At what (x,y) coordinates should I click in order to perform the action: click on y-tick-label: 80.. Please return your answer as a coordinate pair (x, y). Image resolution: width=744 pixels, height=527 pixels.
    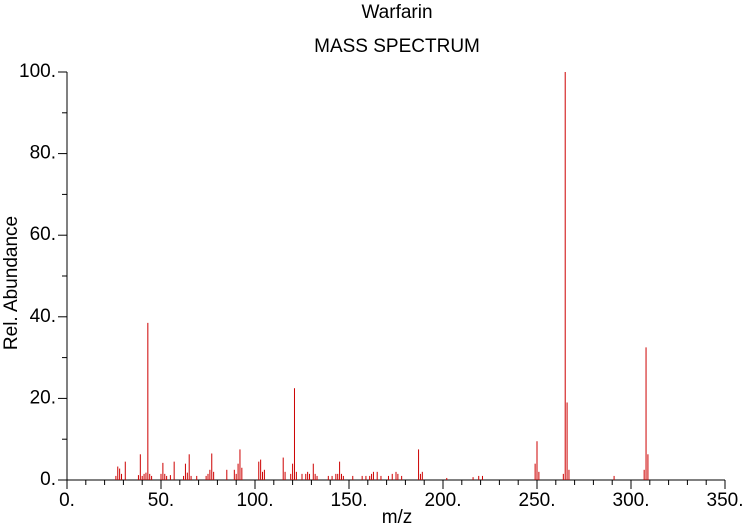
    Looking at the image, I should click on (43, 153).